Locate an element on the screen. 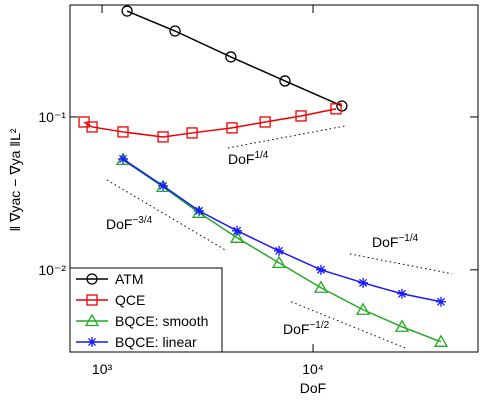 This screenshot has width=490, height=403. annotation: DoF1/4 is located at coordinates (248, 158).